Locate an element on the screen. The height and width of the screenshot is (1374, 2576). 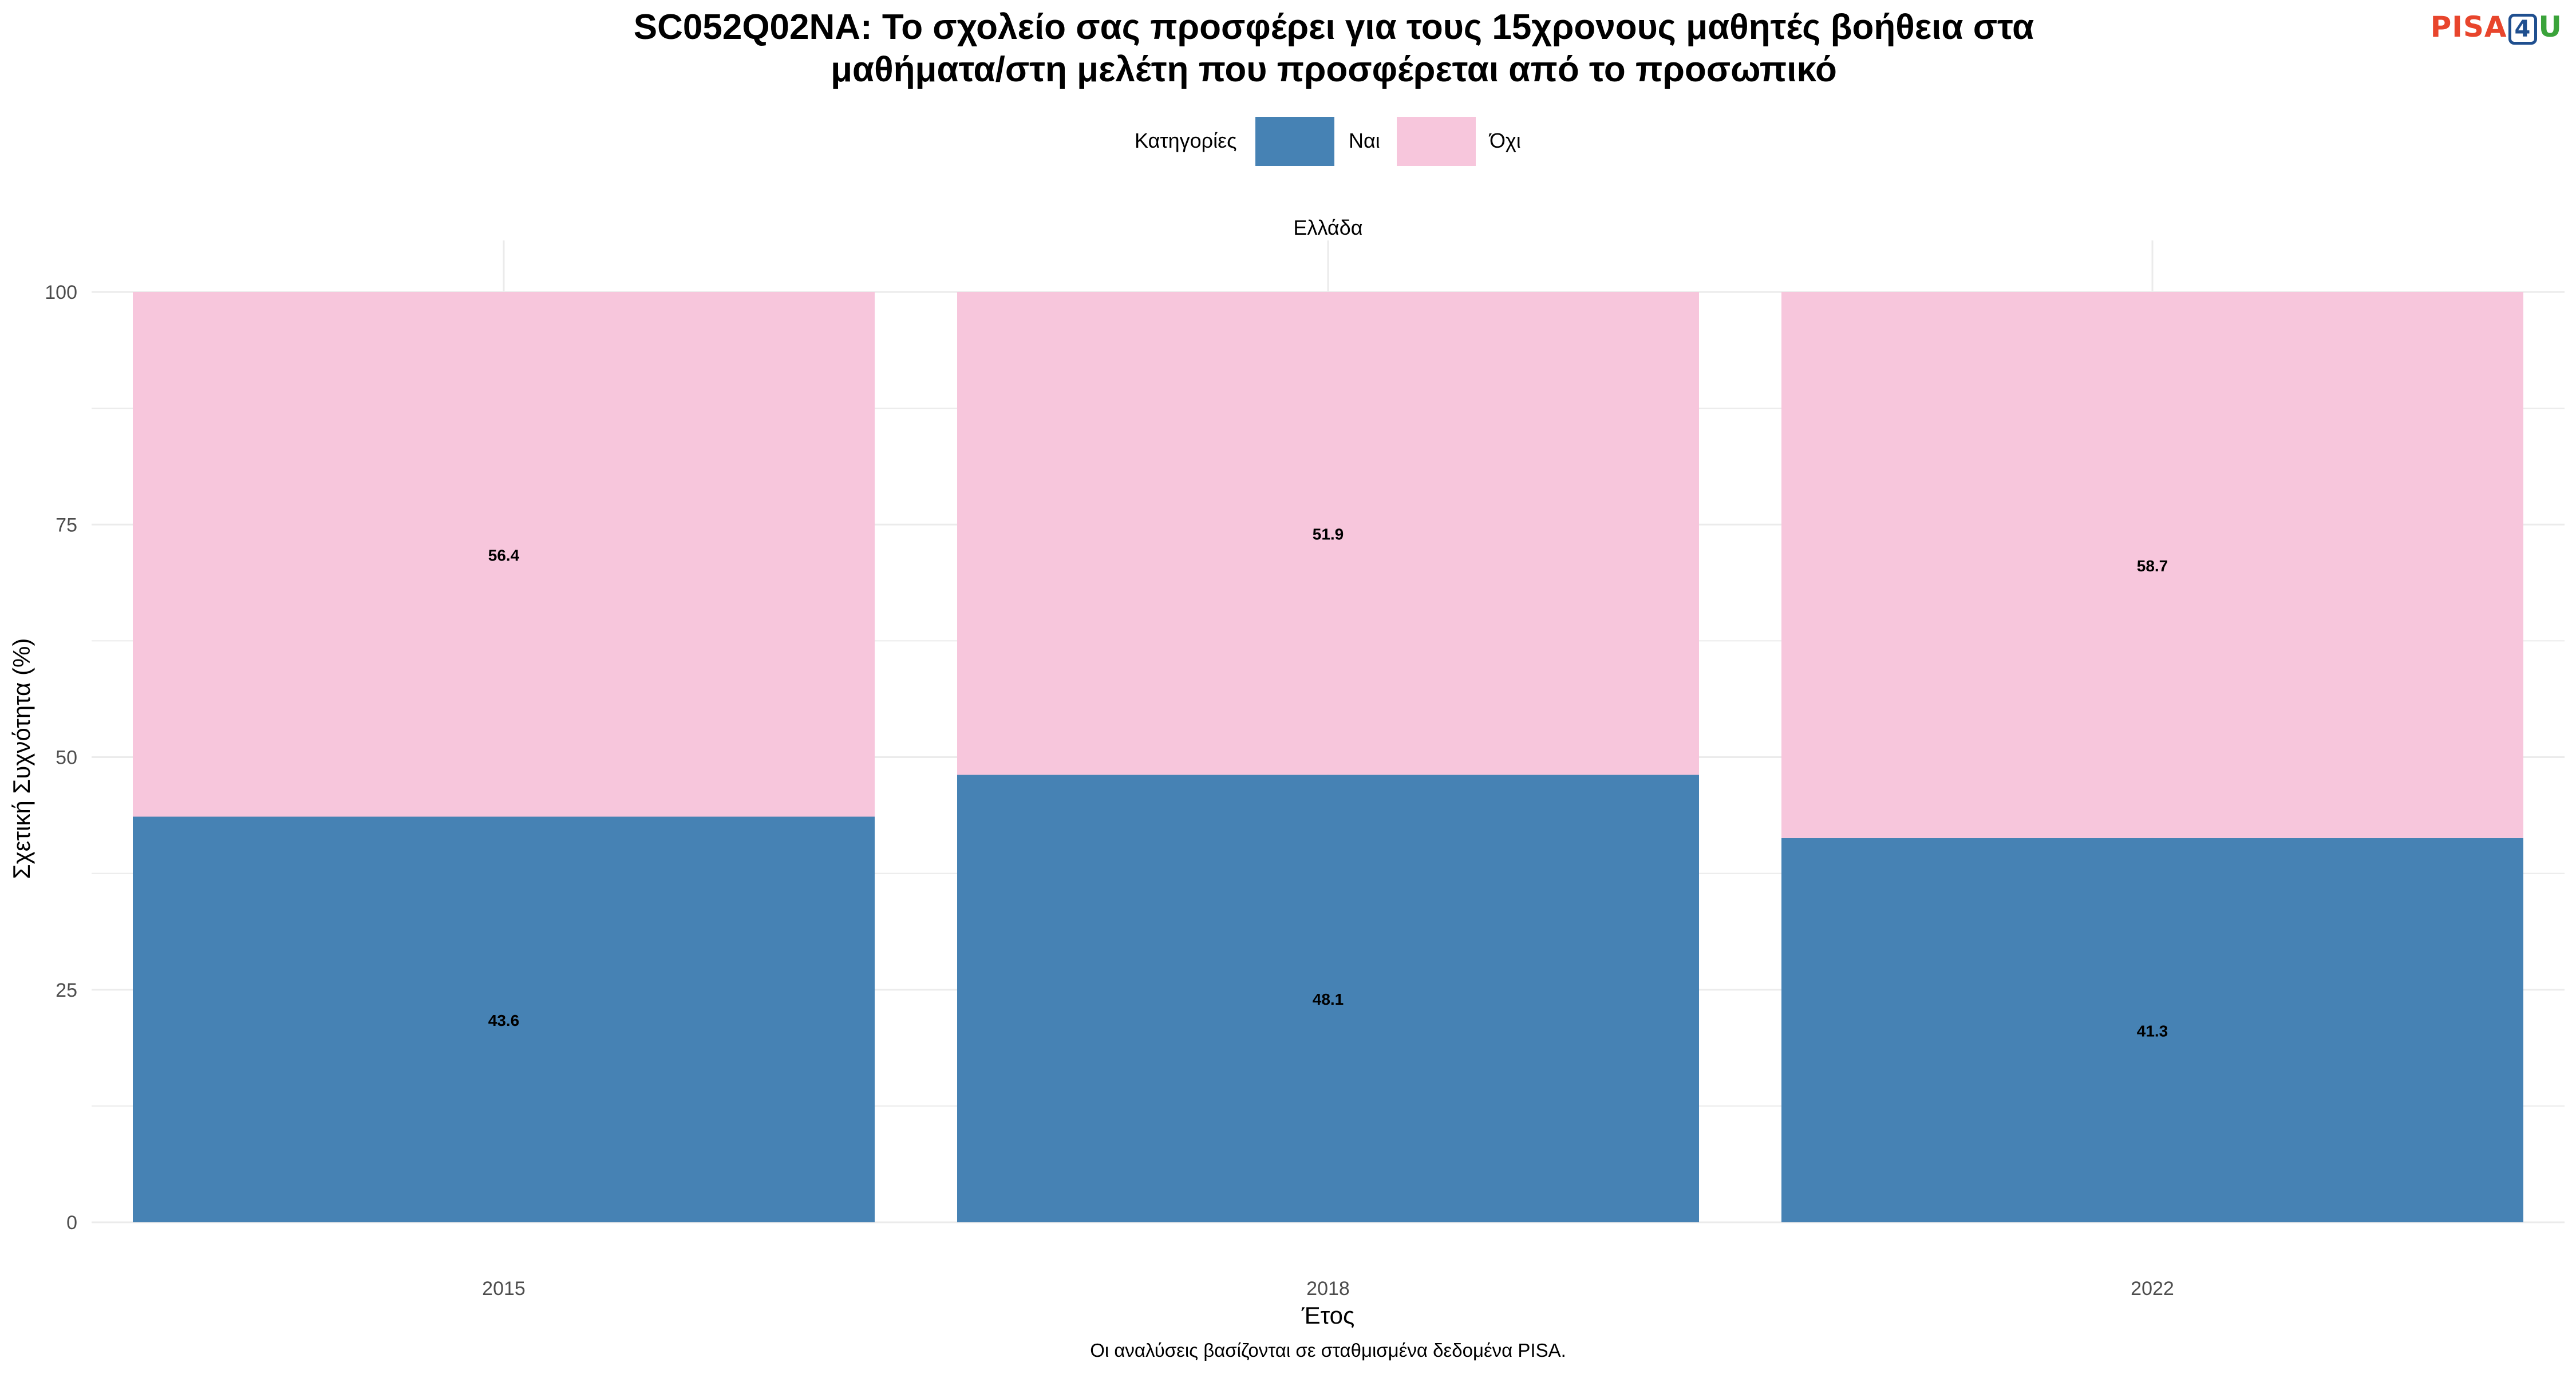
legend-title: Κατηγορίες is located at coordinates (1186, 140).